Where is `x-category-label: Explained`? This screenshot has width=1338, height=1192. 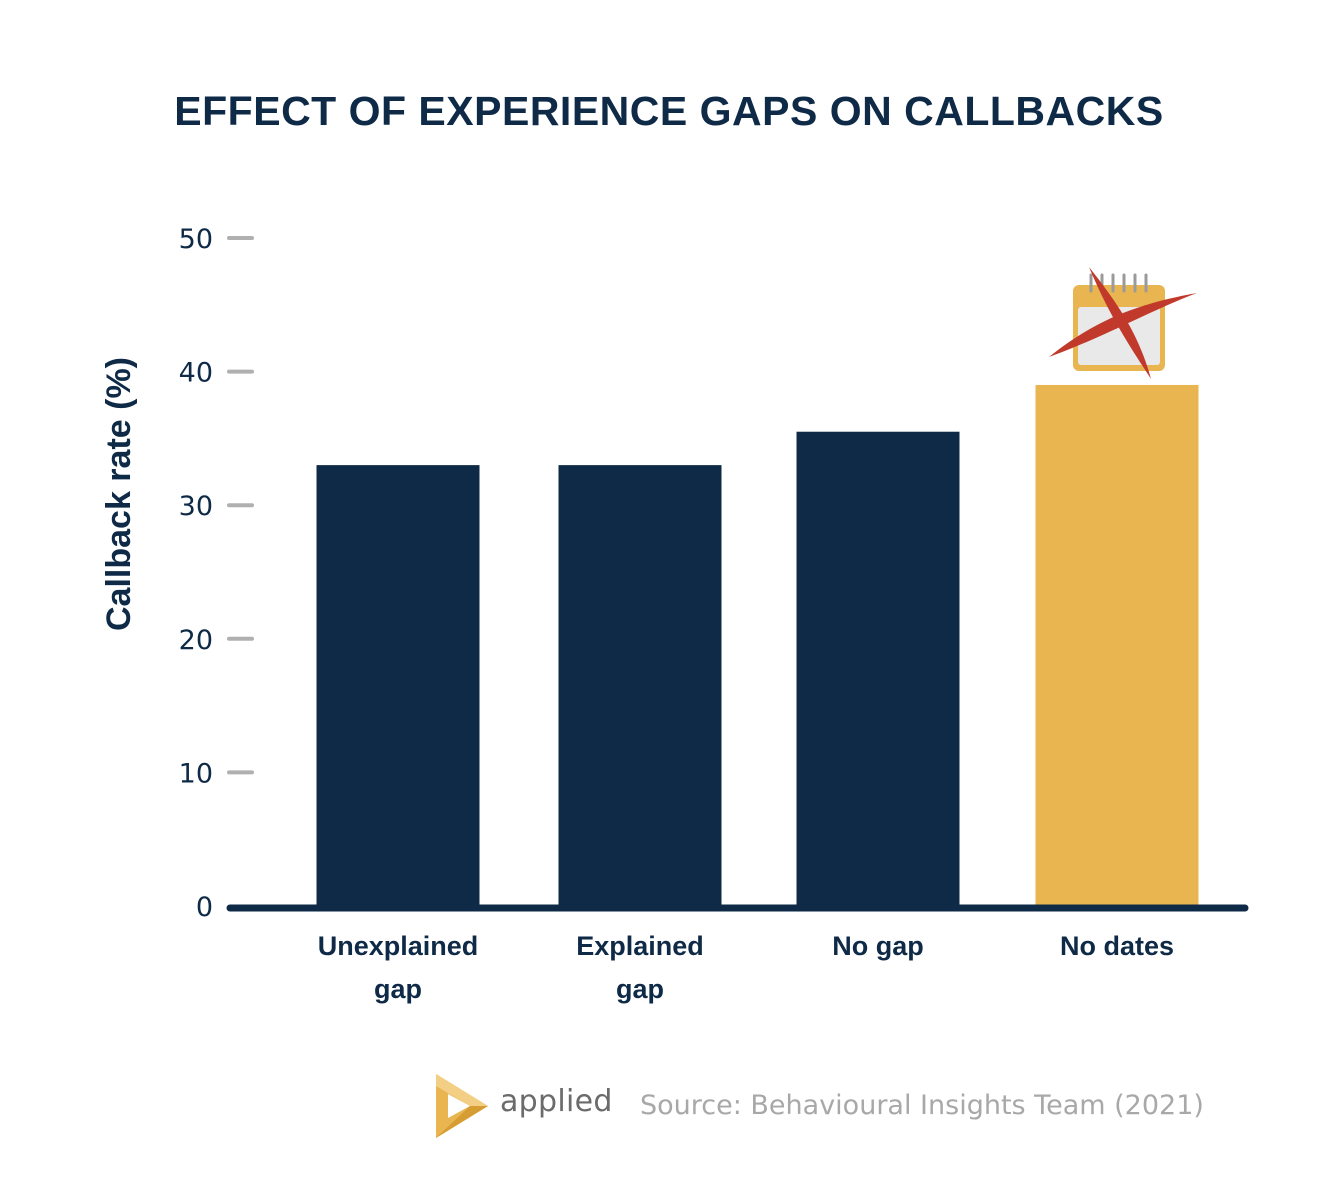 x-category-label: Explained is located at coordinates (640, 946).